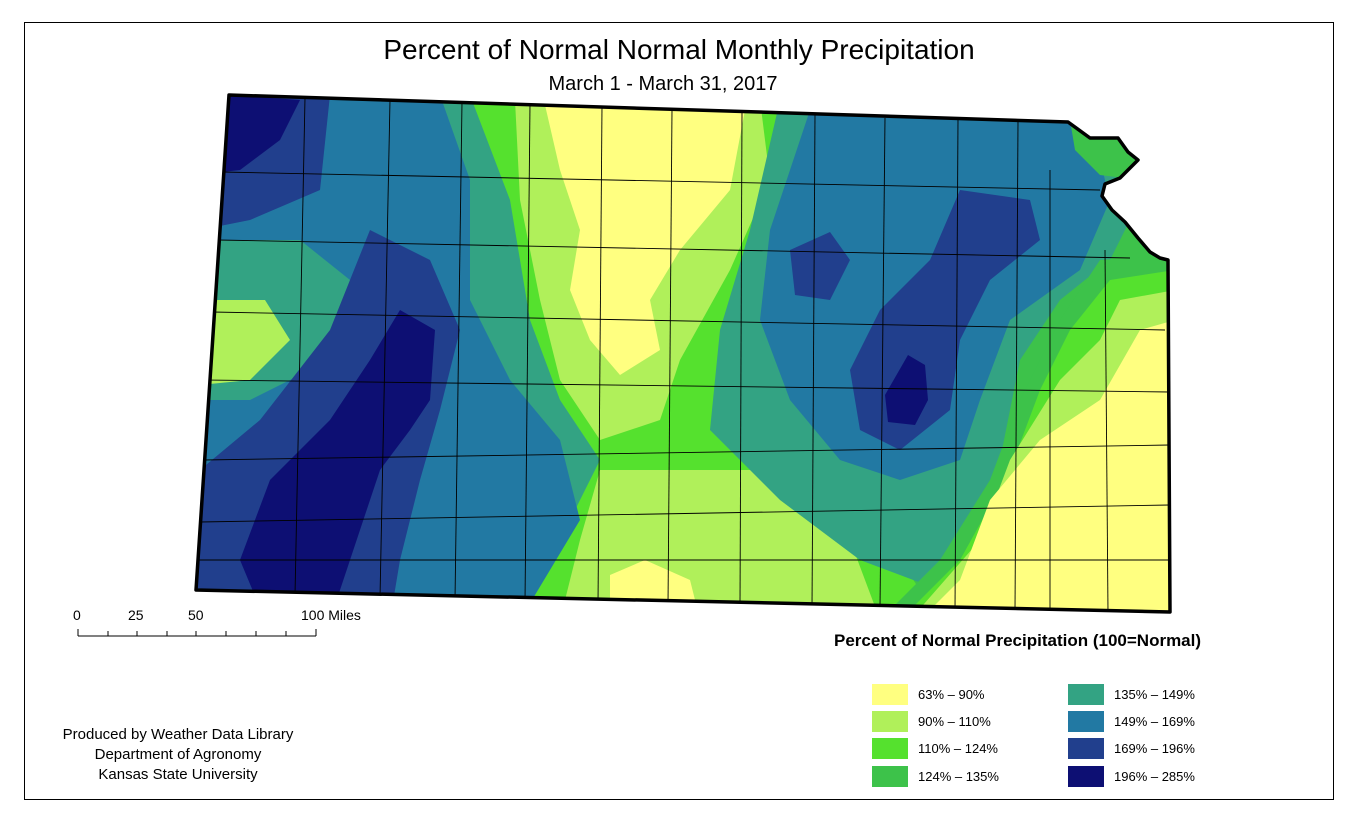 This screenshot has width=1358, height=824. Describe the element at coordinates (1154, 776) in the screenshot. I see `legend-label: 196% – 285%` at that location.